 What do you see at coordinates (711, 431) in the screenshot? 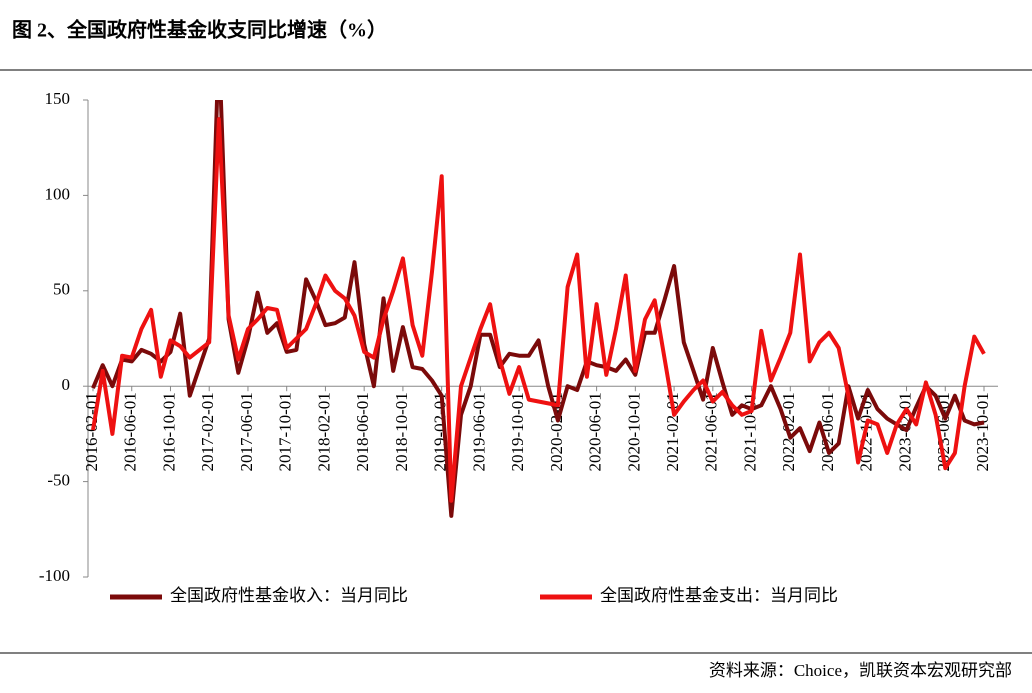
I see `x-tick-label: 2021-06-01` at bounding box center [711, 431].